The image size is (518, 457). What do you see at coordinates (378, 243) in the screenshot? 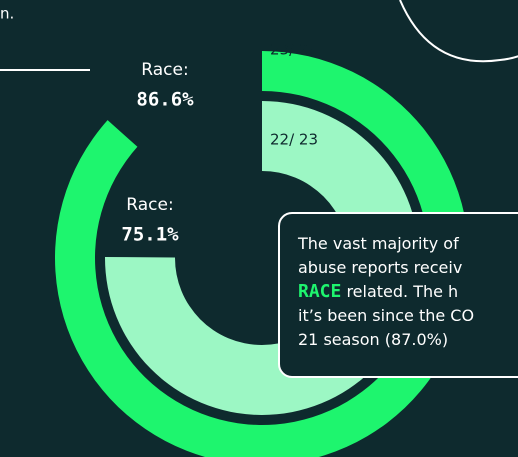
I see `callout-line: The vast majority of` at bounding box center [378, 243].